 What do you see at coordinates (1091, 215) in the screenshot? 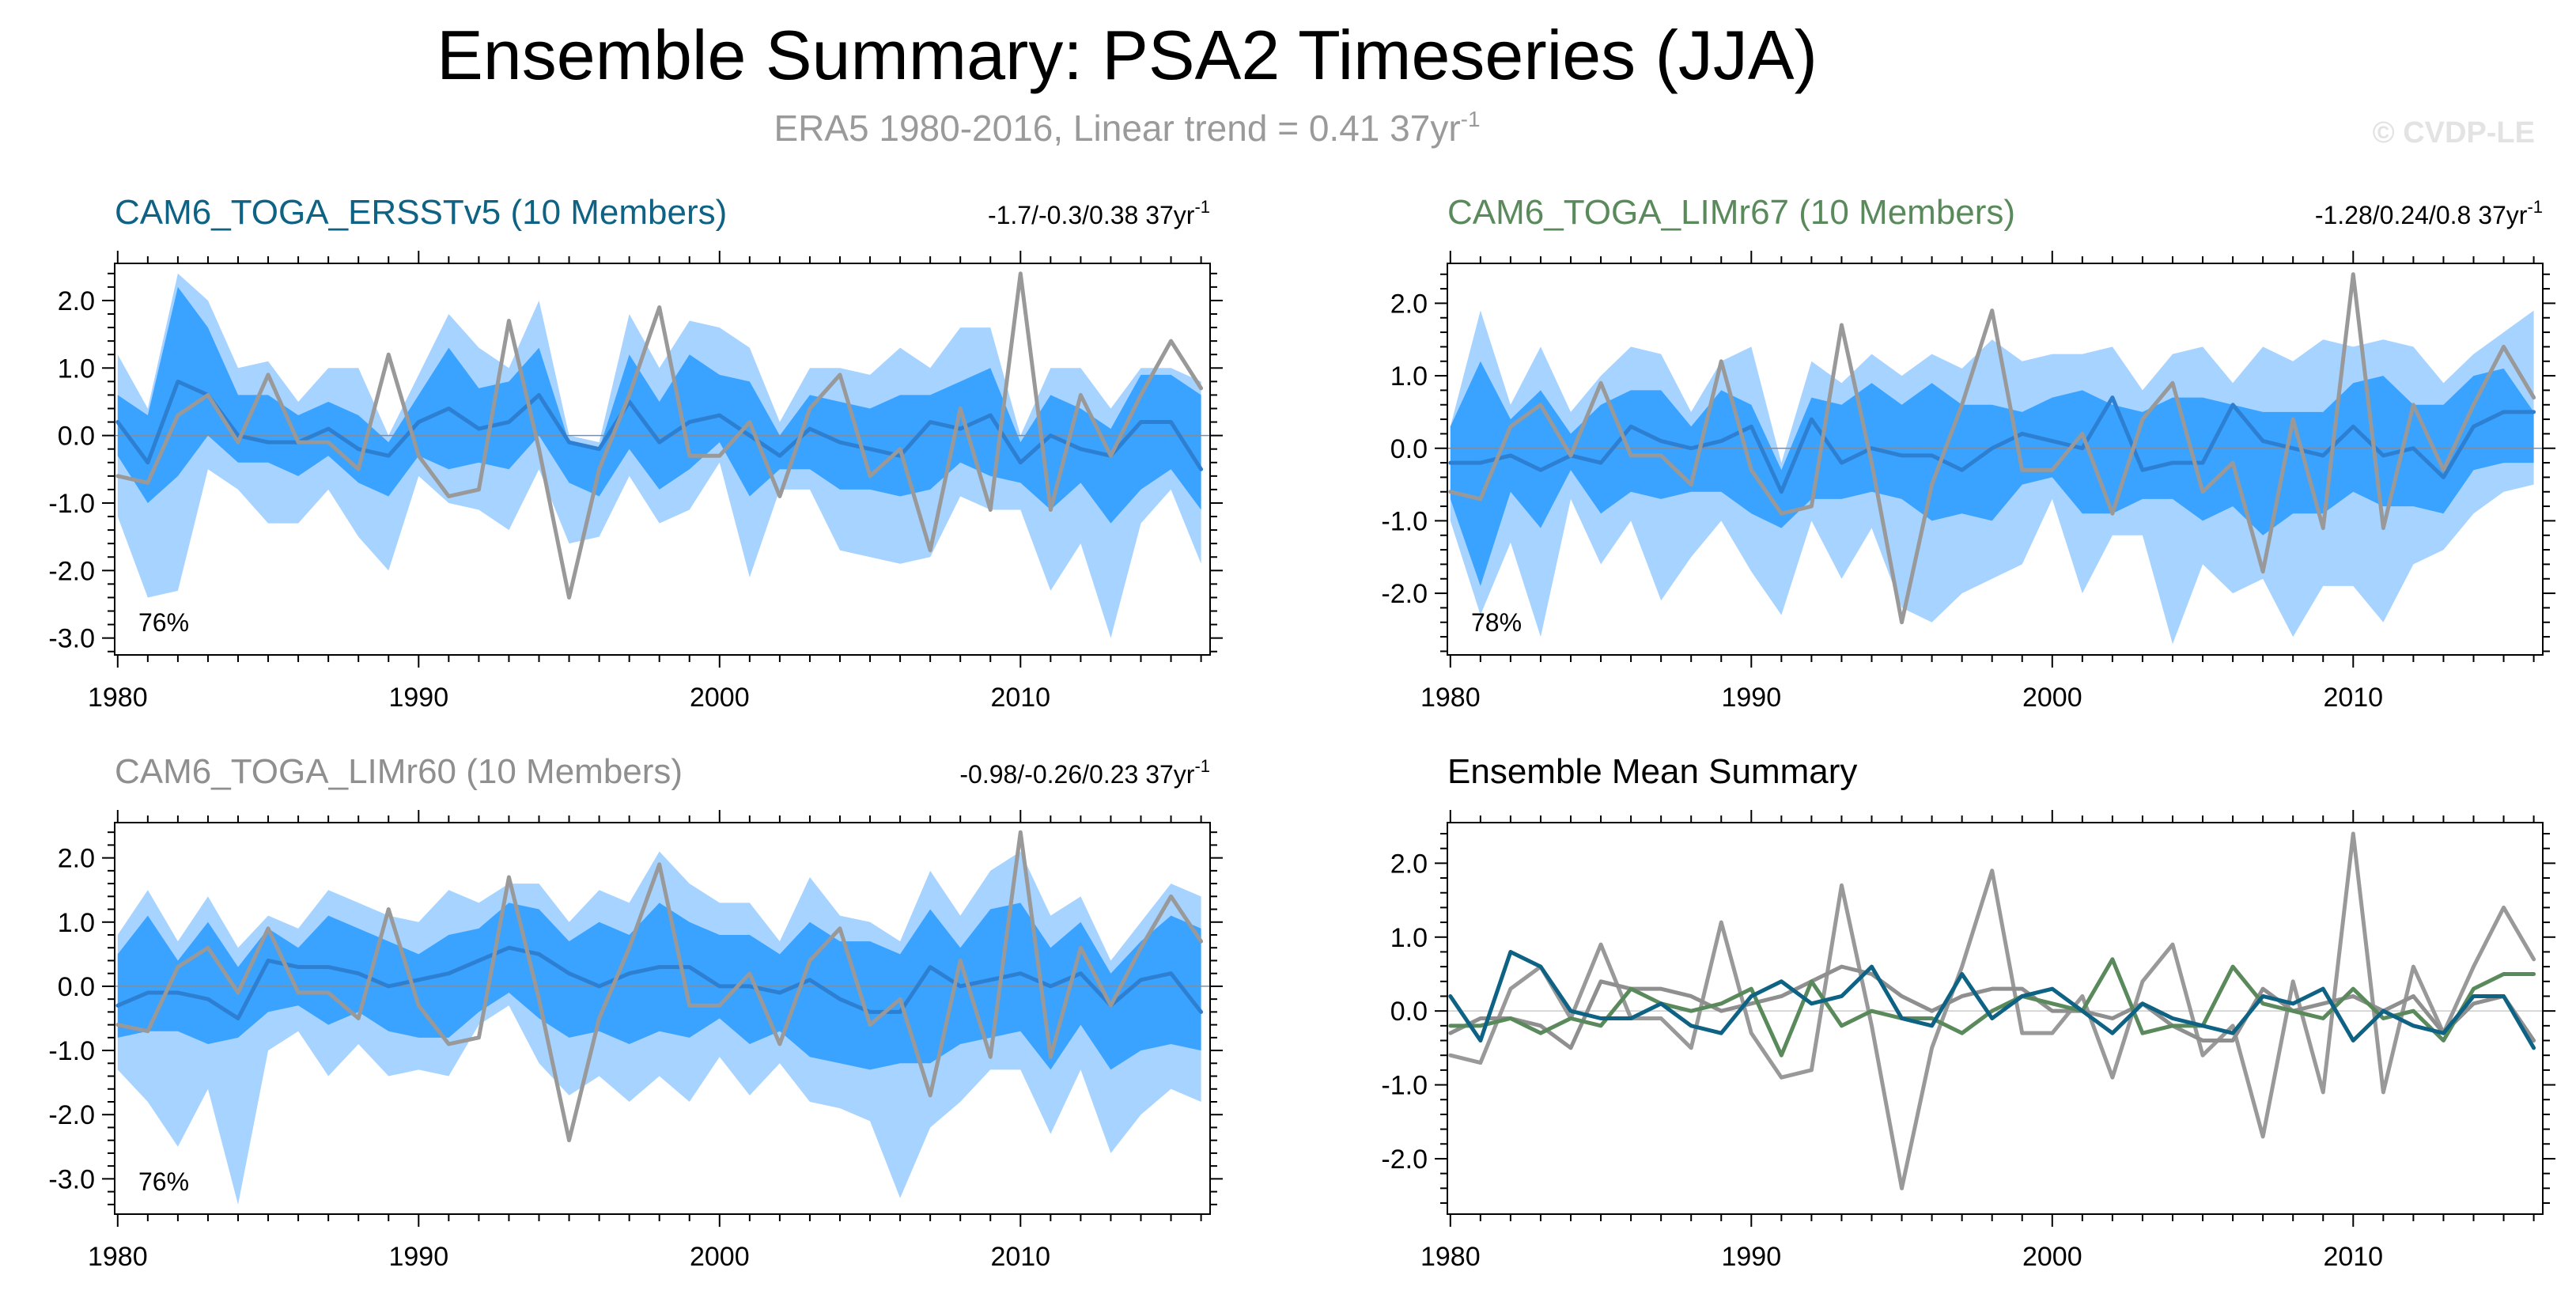
I see `panel-trend-text: -1.7/-0.3/0.38 37yr` at bounding box center [1091, 215].